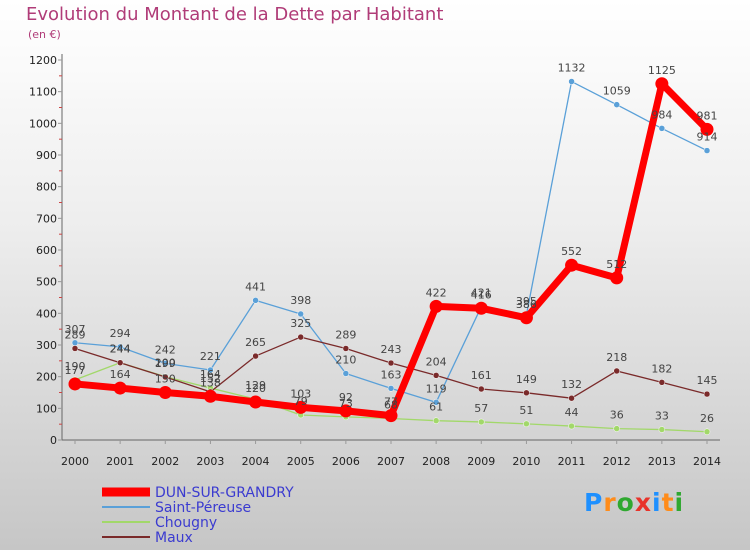 The width and height of the screenshot is (750, 550). Describe the element at coordinates (661, 114) in the screenshot. I see `data-label: 984` at that location.